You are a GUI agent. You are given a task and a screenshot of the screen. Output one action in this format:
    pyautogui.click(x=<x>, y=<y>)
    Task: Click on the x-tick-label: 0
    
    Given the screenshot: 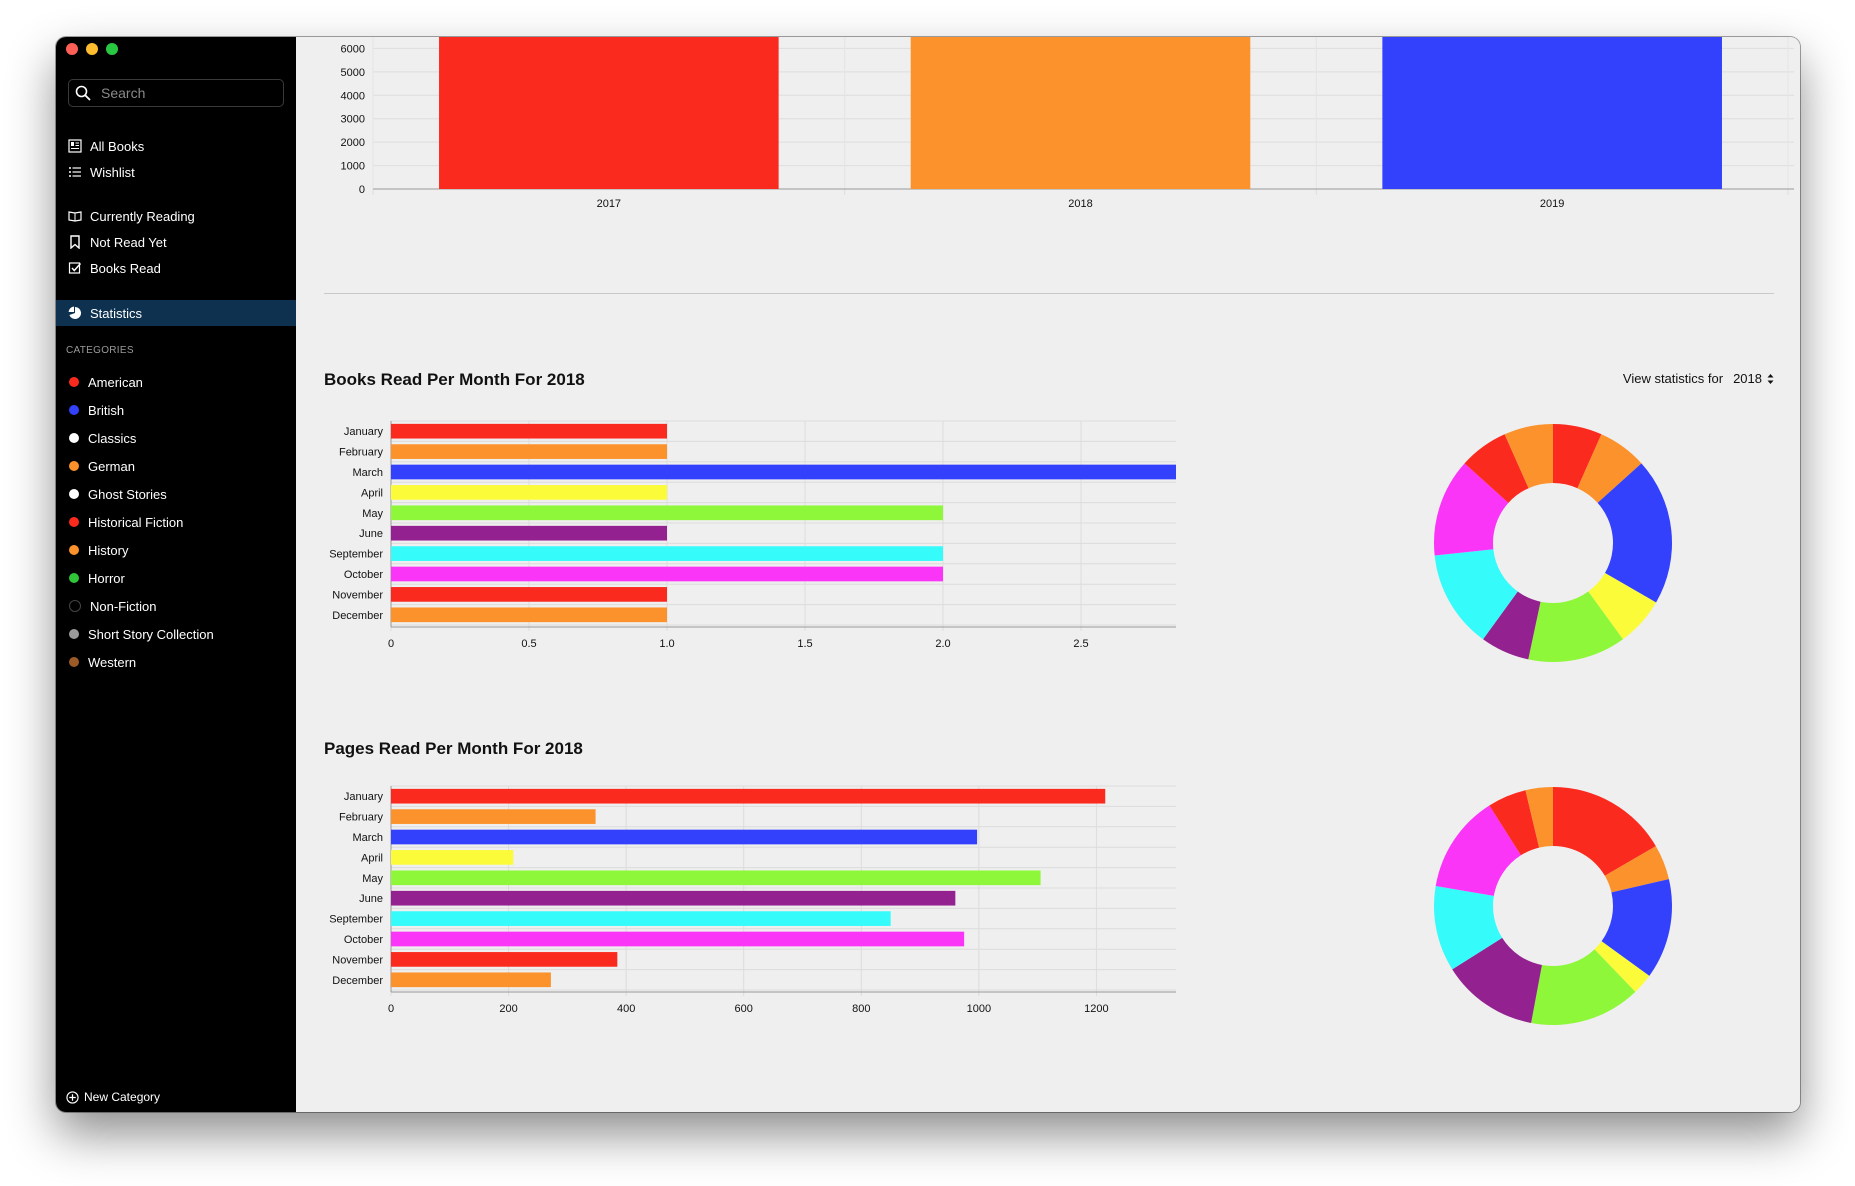 What is the action you would take?
    pyautogui.click(x=391, y=1009)
    